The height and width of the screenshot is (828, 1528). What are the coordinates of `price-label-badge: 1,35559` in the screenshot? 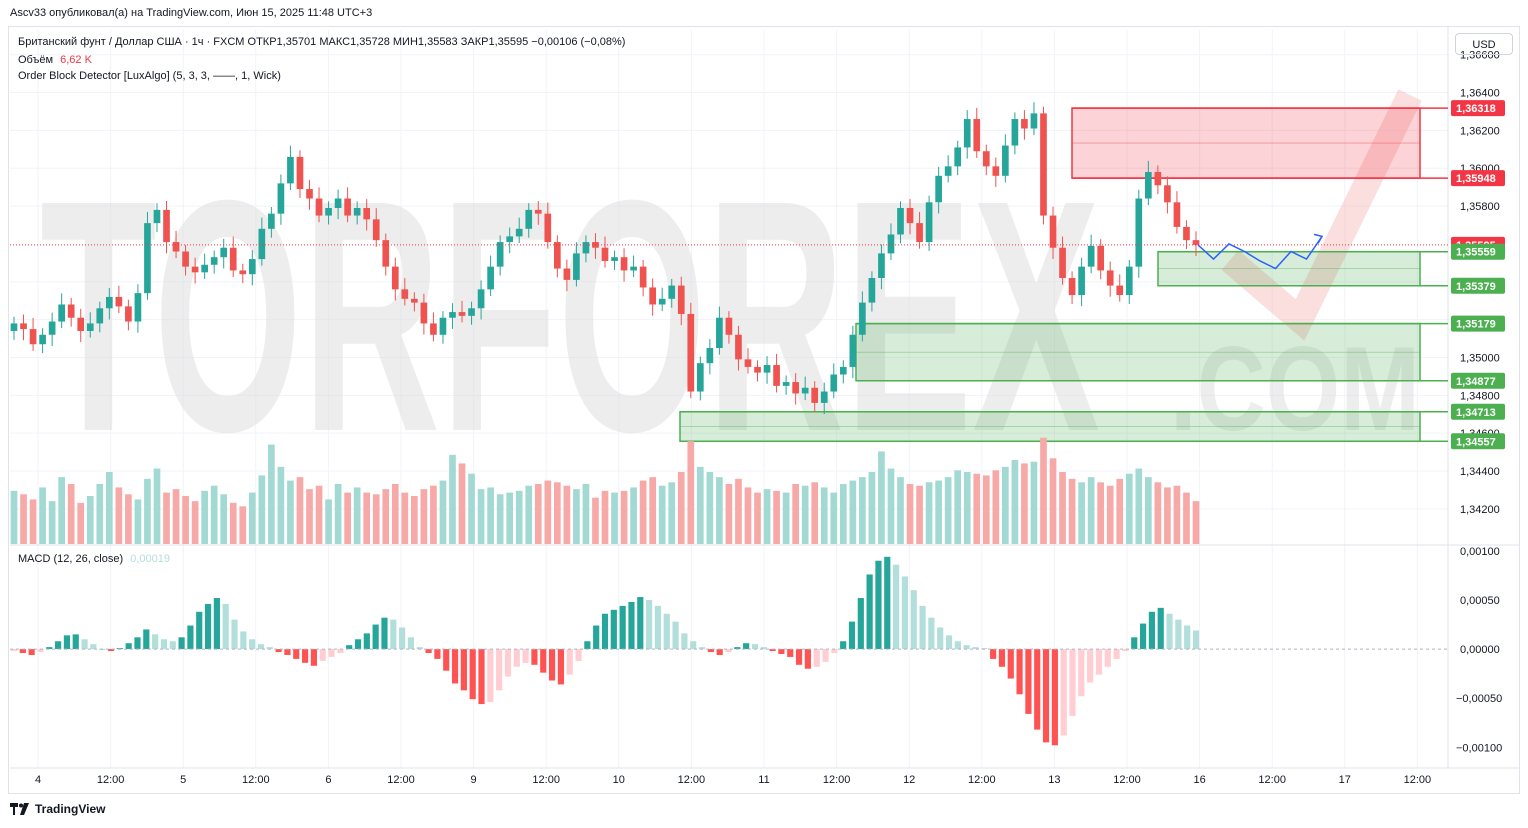 It's located at (1478, 251).